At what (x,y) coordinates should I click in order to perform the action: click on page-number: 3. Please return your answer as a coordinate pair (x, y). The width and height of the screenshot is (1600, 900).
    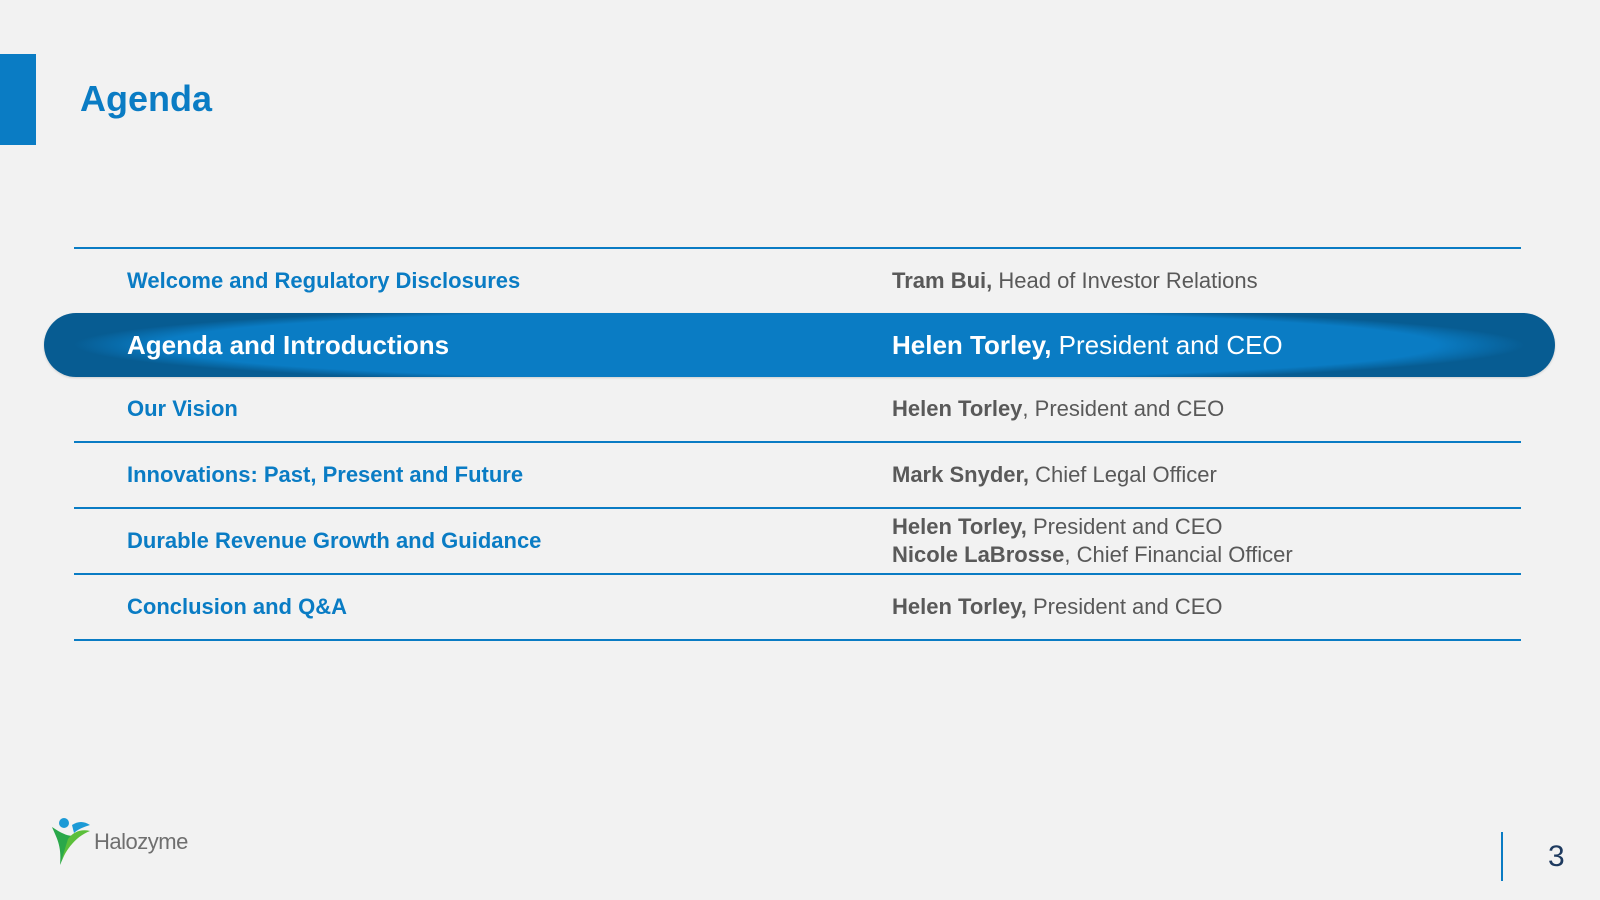
    Looking at the image, I should click on (1556, 856).